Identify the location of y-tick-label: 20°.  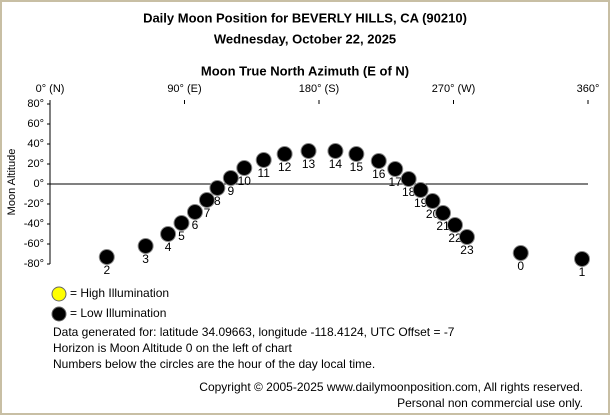
(35, 164).